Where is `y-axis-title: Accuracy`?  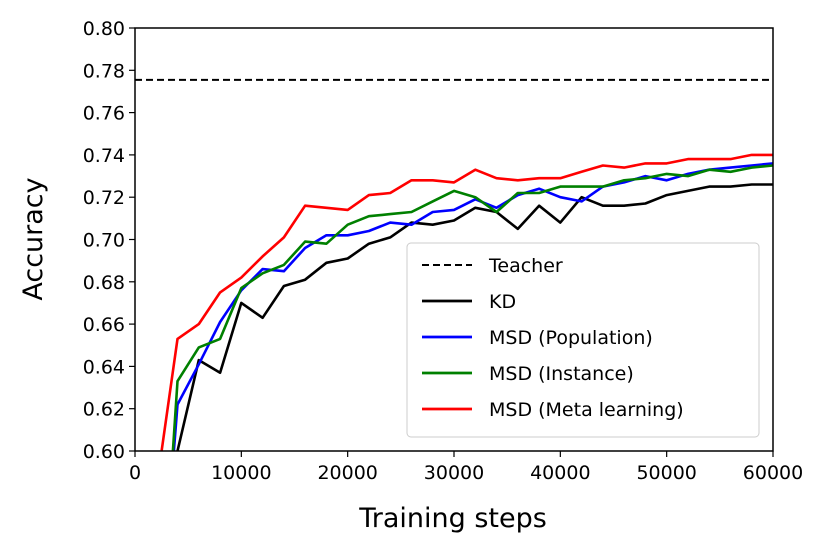 y-axis-title: Accuracy is located at coordinates (33, 238).